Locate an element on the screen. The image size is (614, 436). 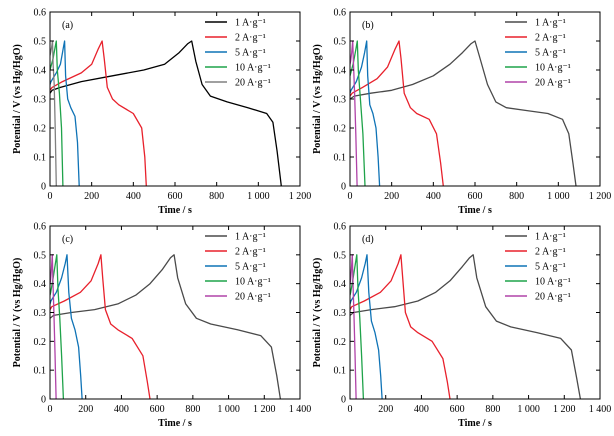
panel-label: (a) is located at coordinates (67, 25).